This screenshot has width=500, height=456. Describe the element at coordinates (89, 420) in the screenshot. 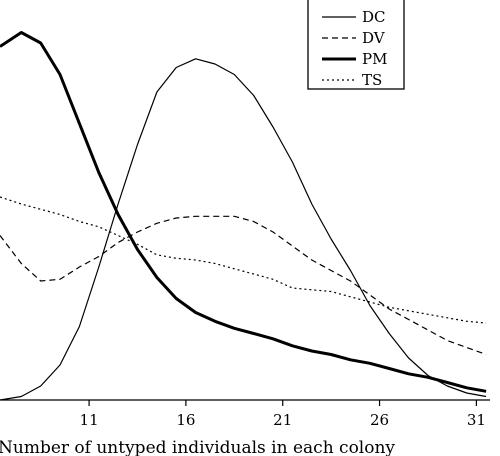

I see `x-tick-label: 11` at that location.